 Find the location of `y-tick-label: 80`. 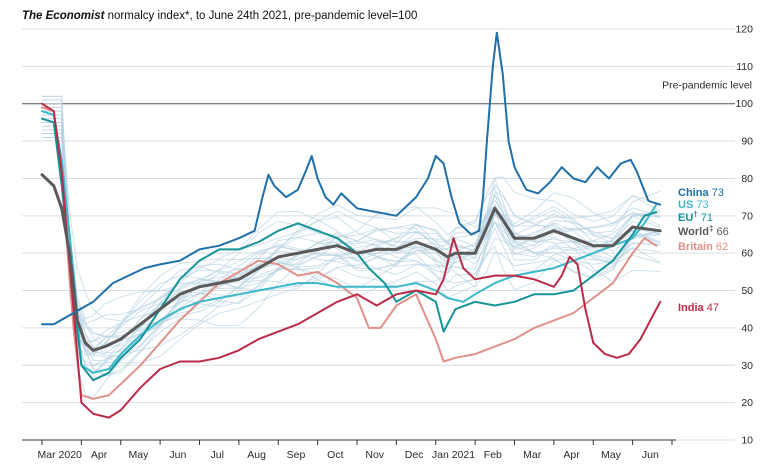

y-tick-label: 80 is located at coordinates (747, 179).